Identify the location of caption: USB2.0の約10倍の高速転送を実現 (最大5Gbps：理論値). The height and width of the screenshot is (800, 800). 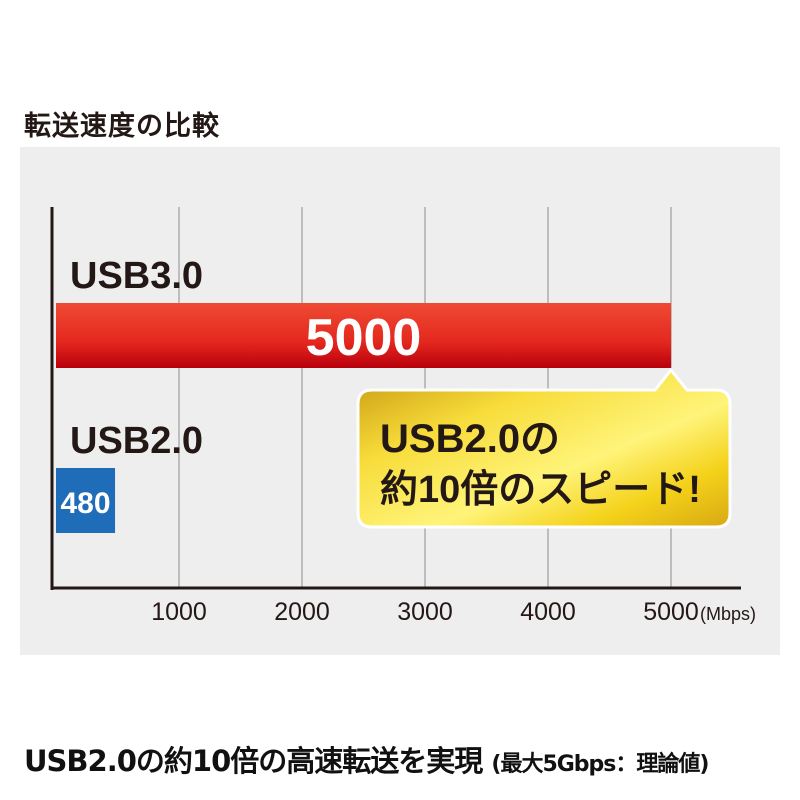
(366, 759).